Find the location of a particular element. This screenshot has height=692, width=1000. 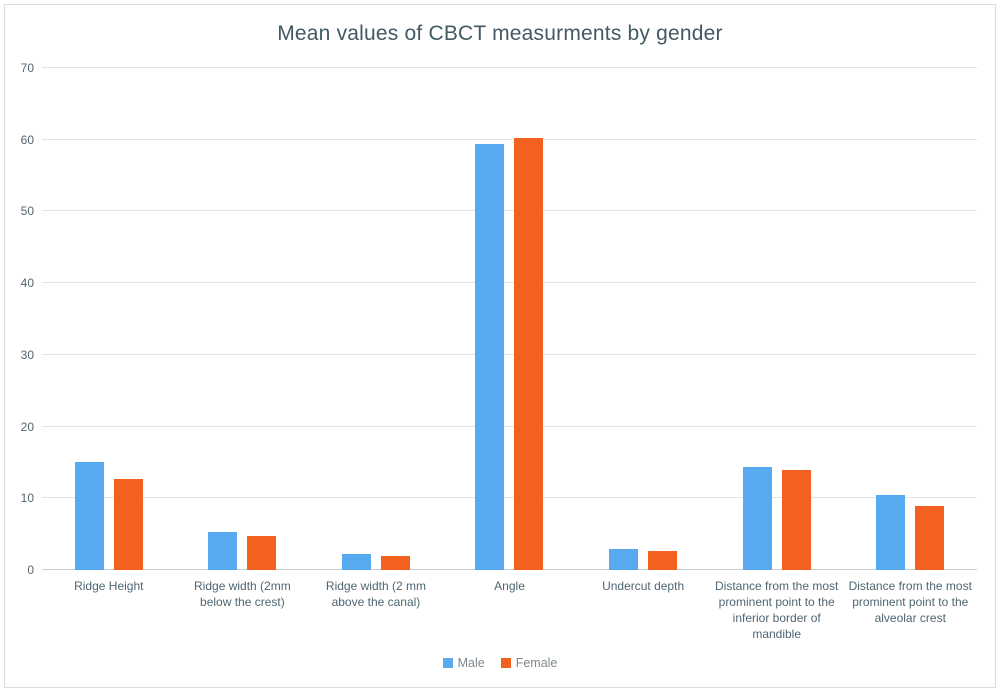

x-axis-label-4: Angle is located at coordinates (509, 586).